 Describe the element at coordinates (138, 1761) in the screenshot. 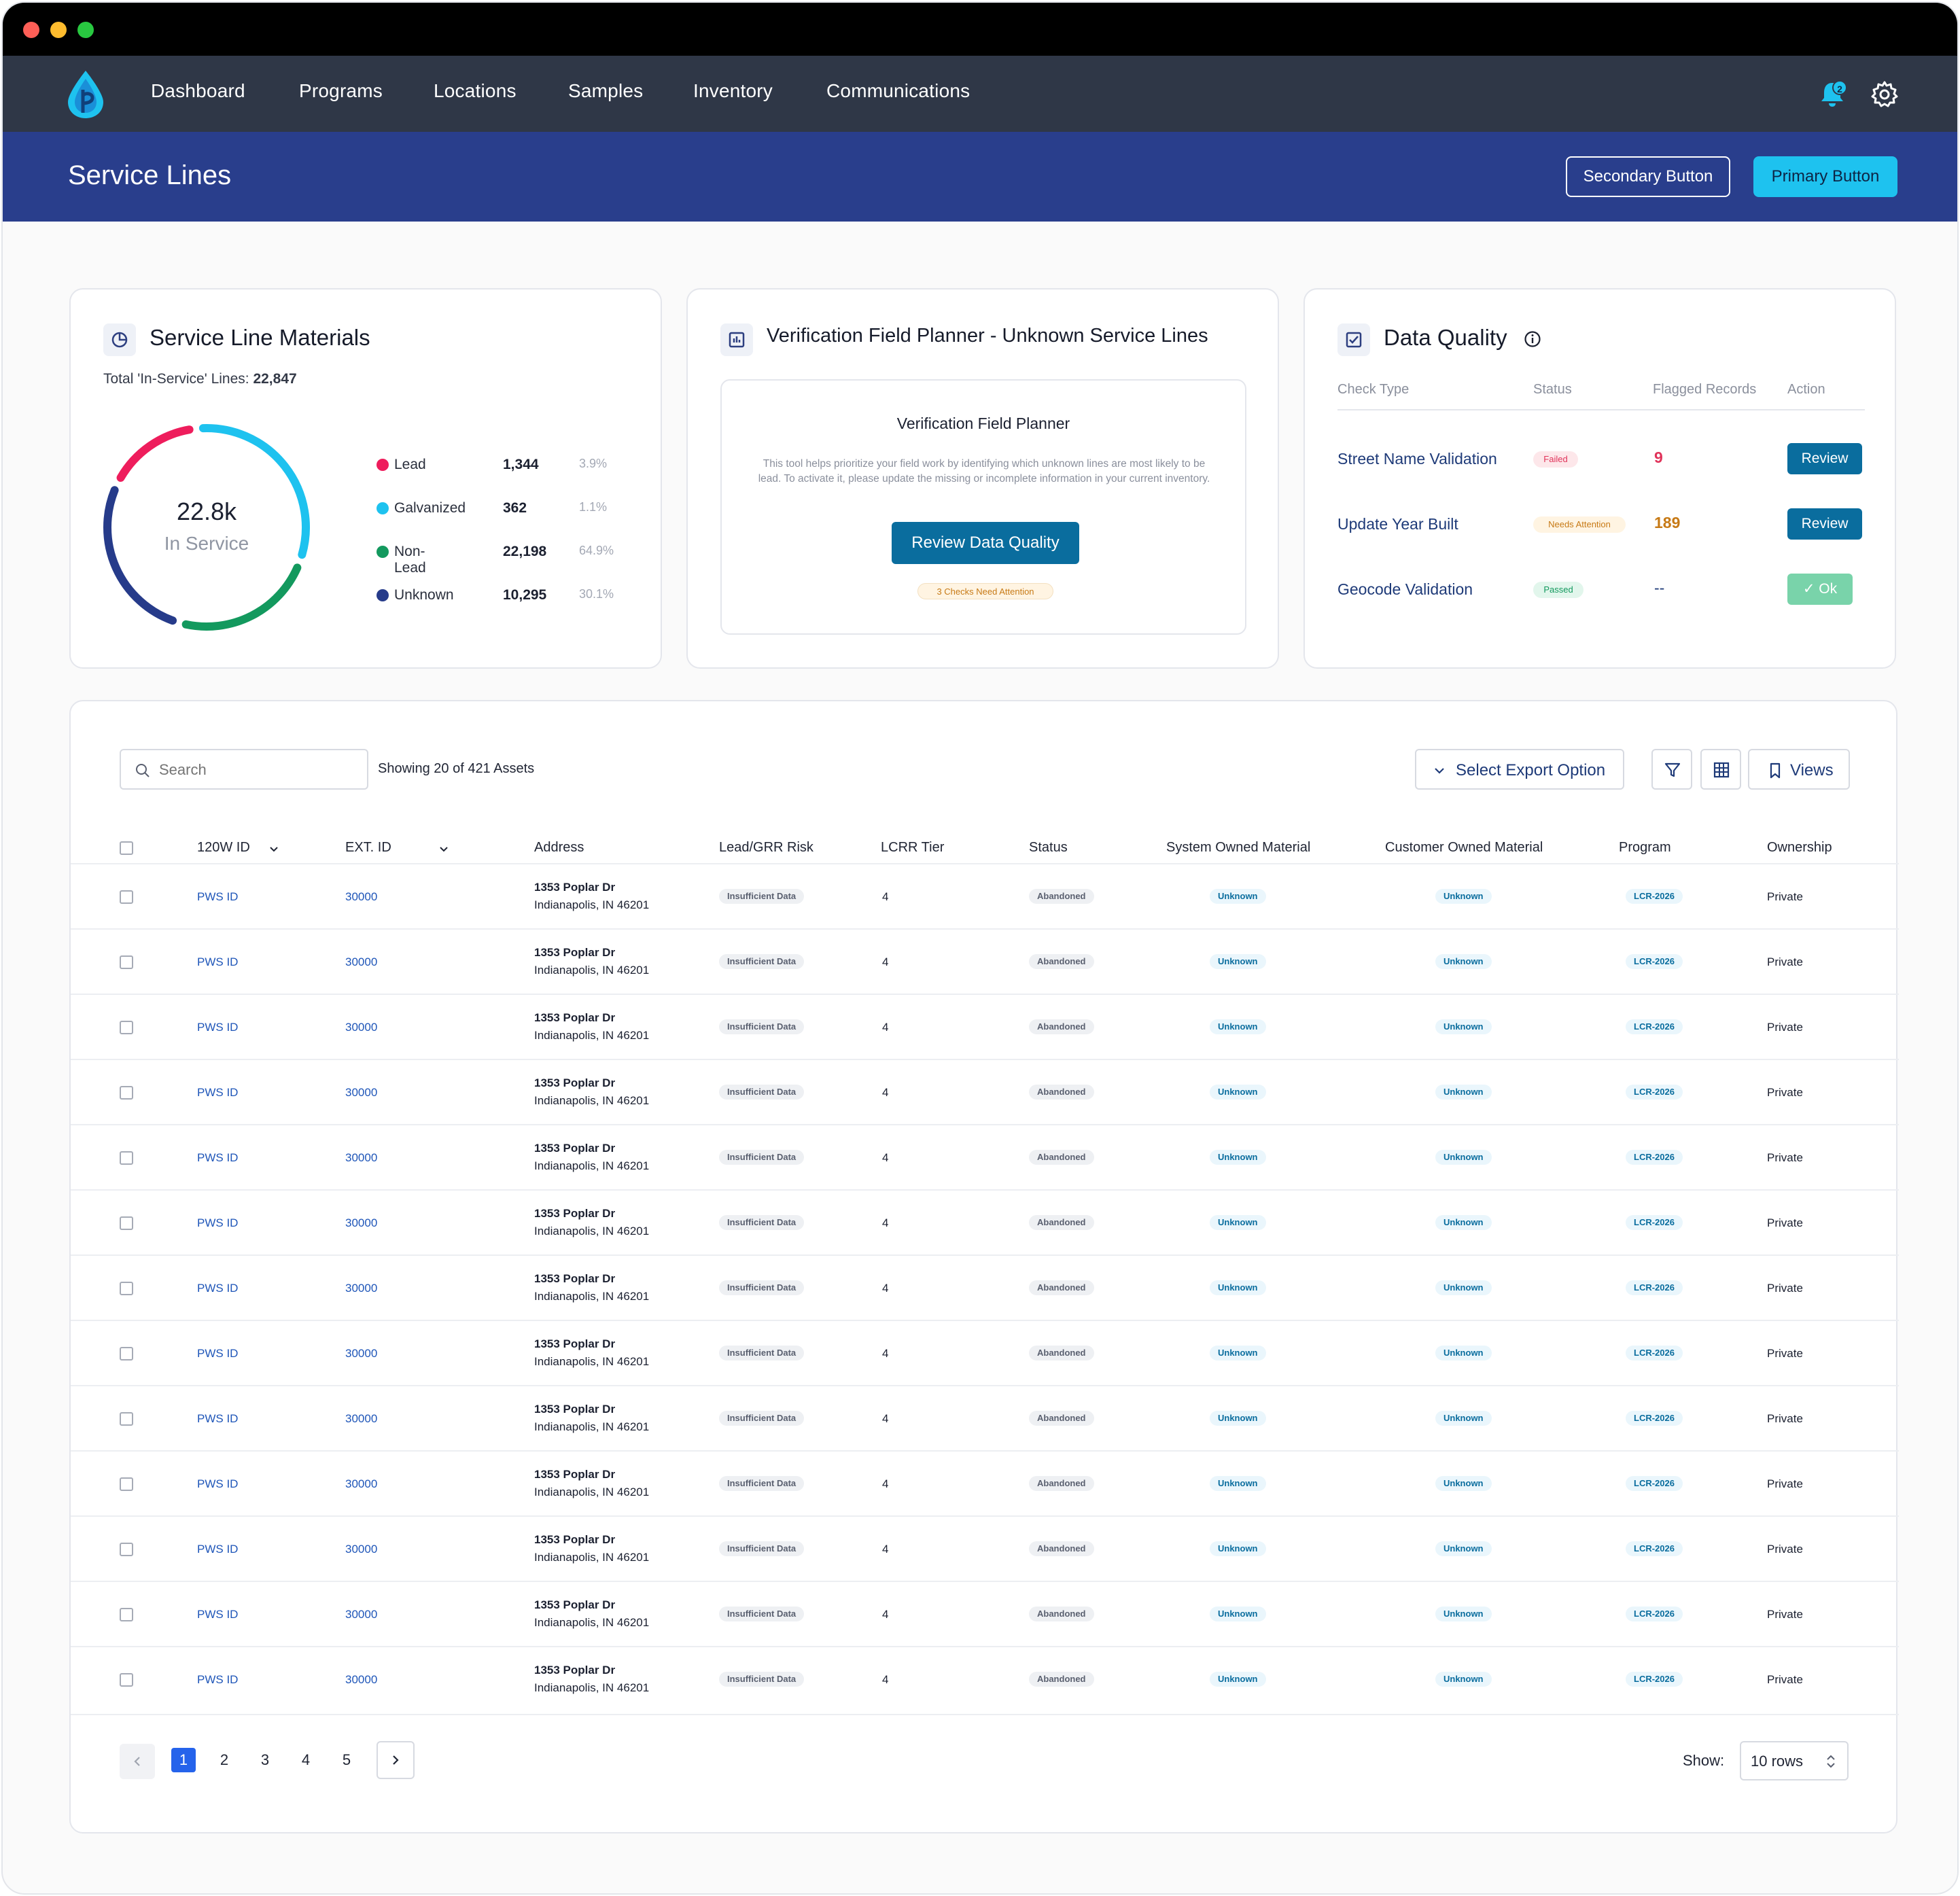

I see `prev-page-button` at that location.